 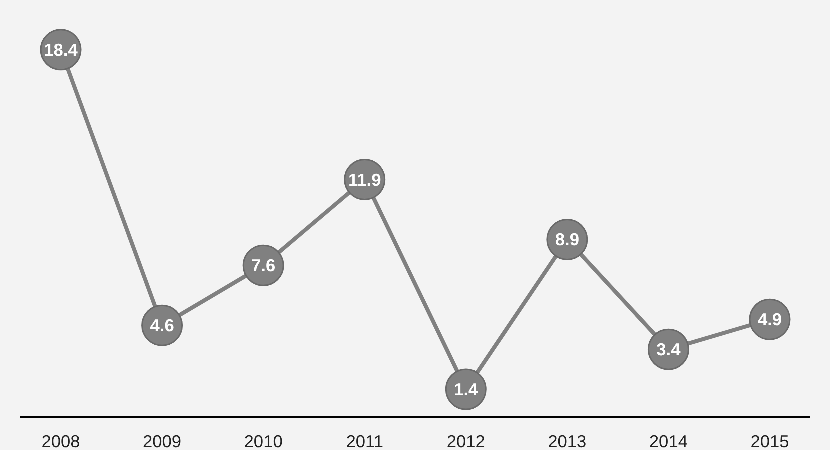 What do you see at coordinates (61, 441) in the screenshot?
I see `x-tick-label: 2008` at bounding box center [61, 441].